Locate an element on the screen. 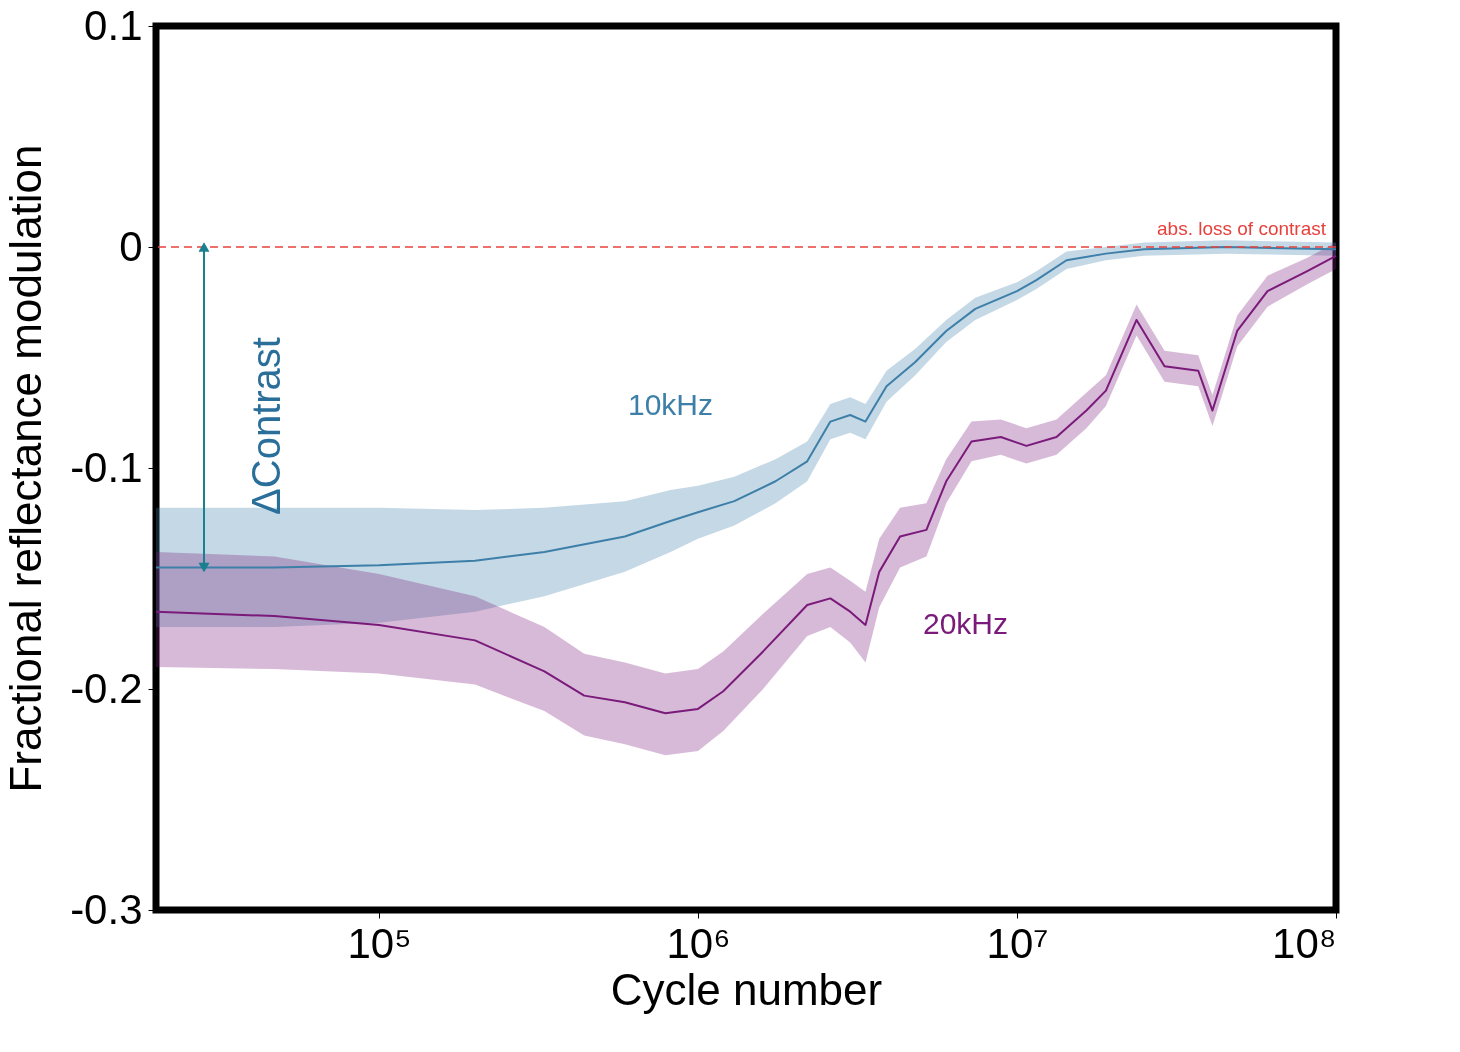 Image resolution: width=1460 pixels, height=1052 pixels. y-tick-label: -0.1 is located at coordinates (106, 467).